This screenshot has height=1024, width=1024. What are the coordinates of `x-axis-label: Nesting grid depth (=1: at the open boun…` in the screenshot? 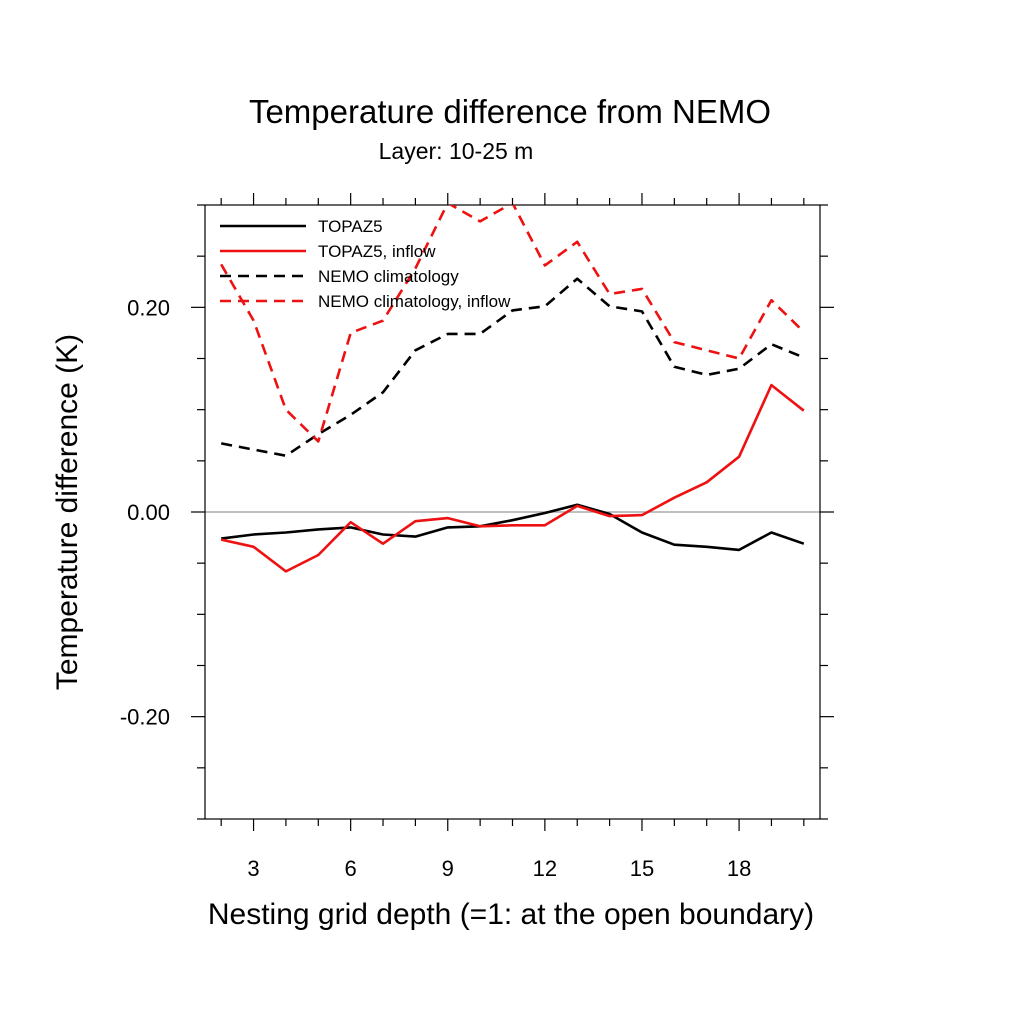 It's located at (511, 914).